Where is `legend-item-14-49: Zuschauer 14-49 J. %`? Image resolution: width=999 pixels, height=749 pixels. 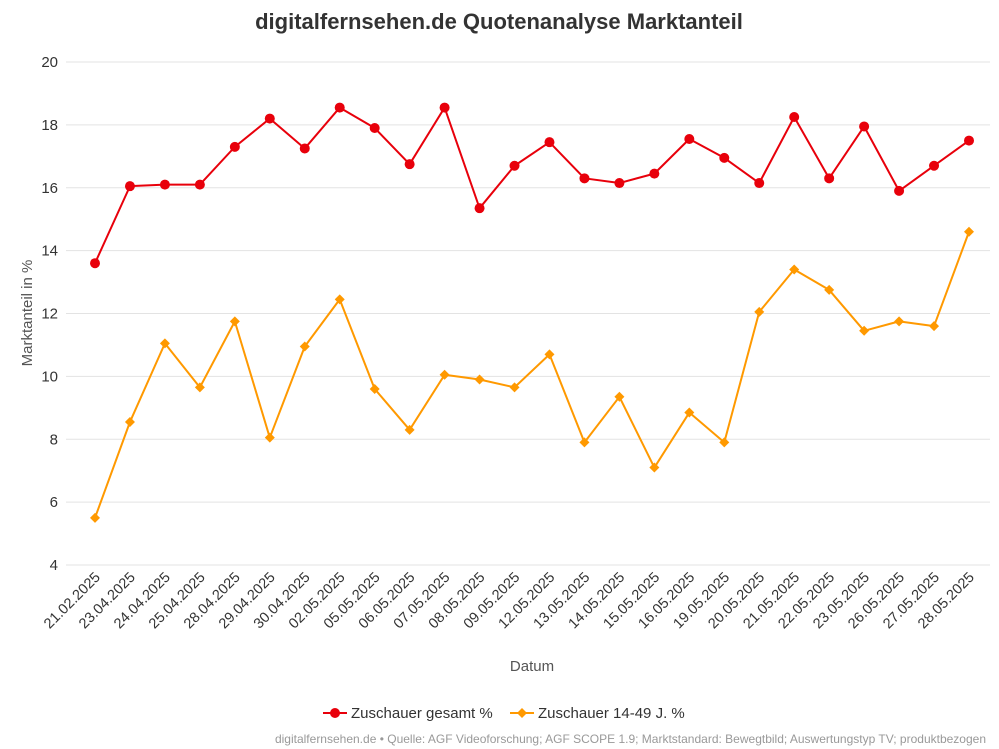
legend-item-14-49: Zuschauer 14-49 J. % is located at coordinates (597, 713).